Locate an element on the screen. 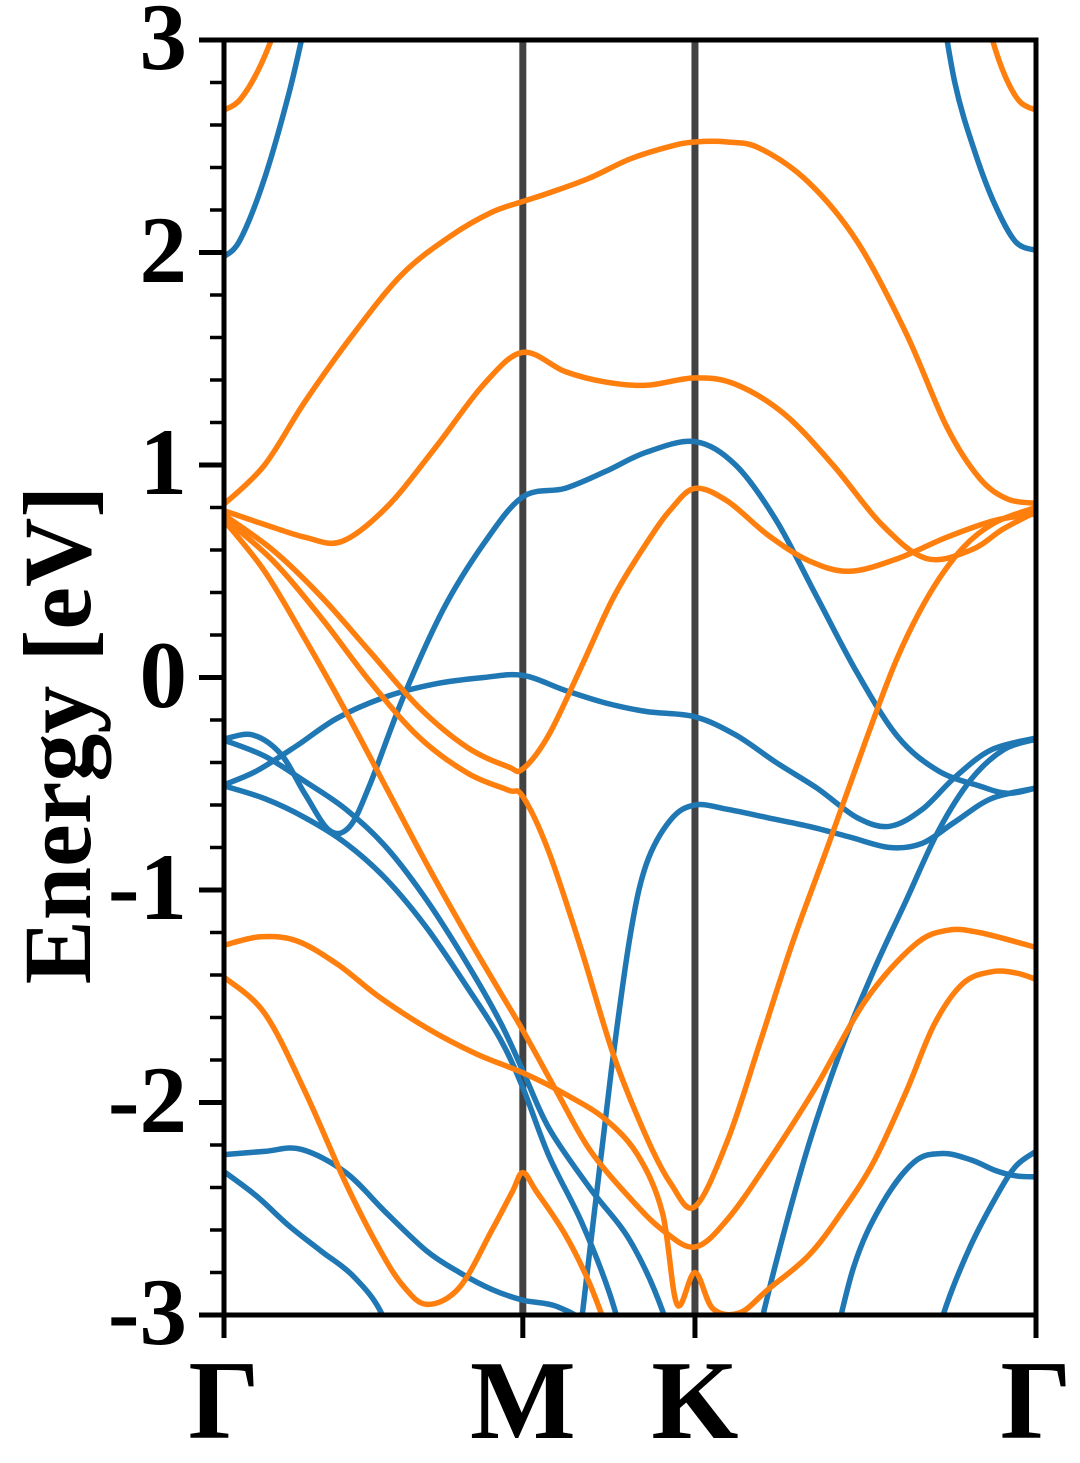 The width and height of the screenshot is (1080, 1463). y-tick-label: 1 is located at coordinates (163, 462).